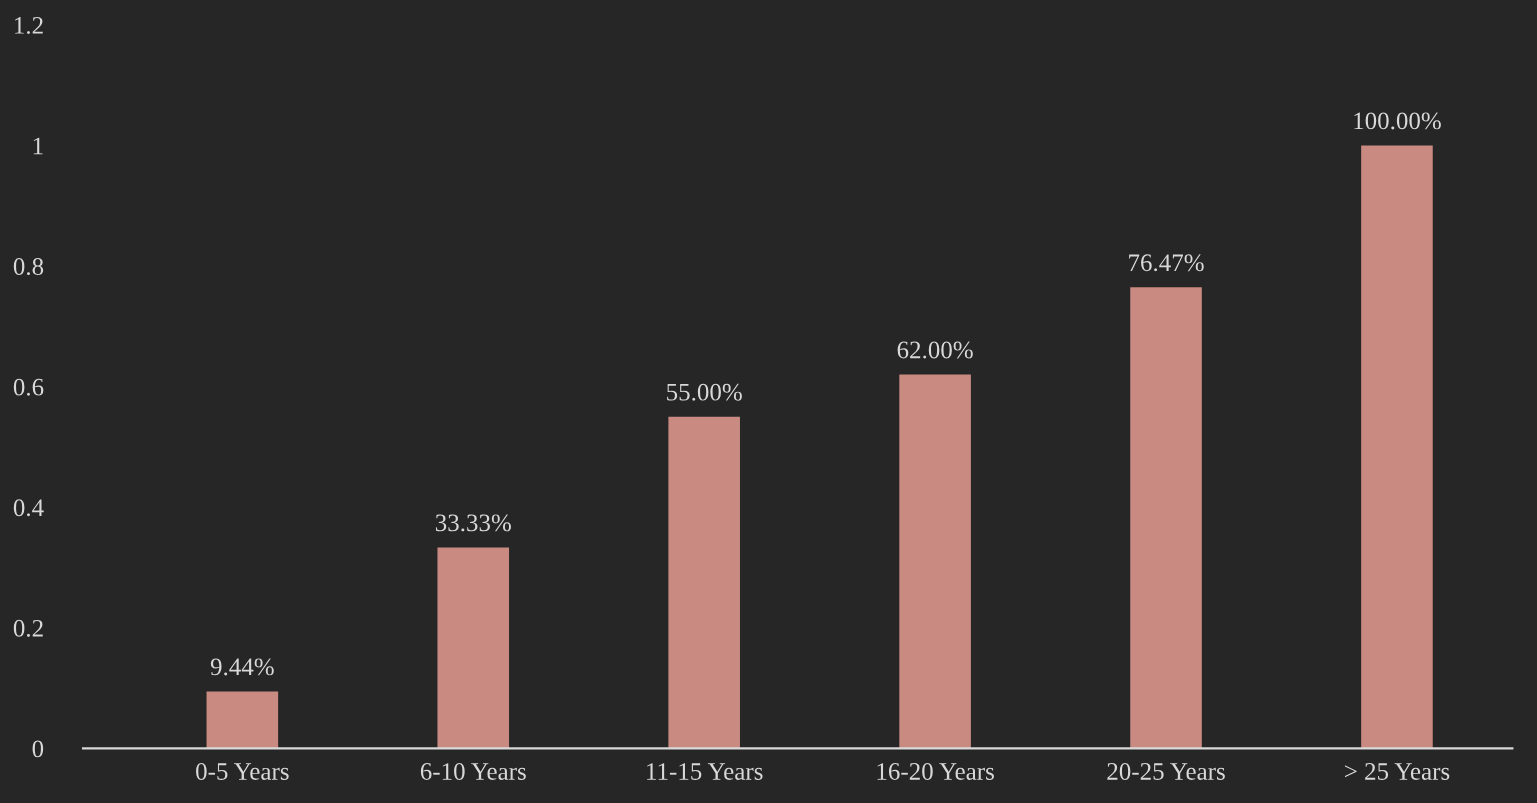 The image size is (1537, 803). Describe the element at coordinates (38, 146) in the screenshot. I see `y-tick-label: 1` at that location.